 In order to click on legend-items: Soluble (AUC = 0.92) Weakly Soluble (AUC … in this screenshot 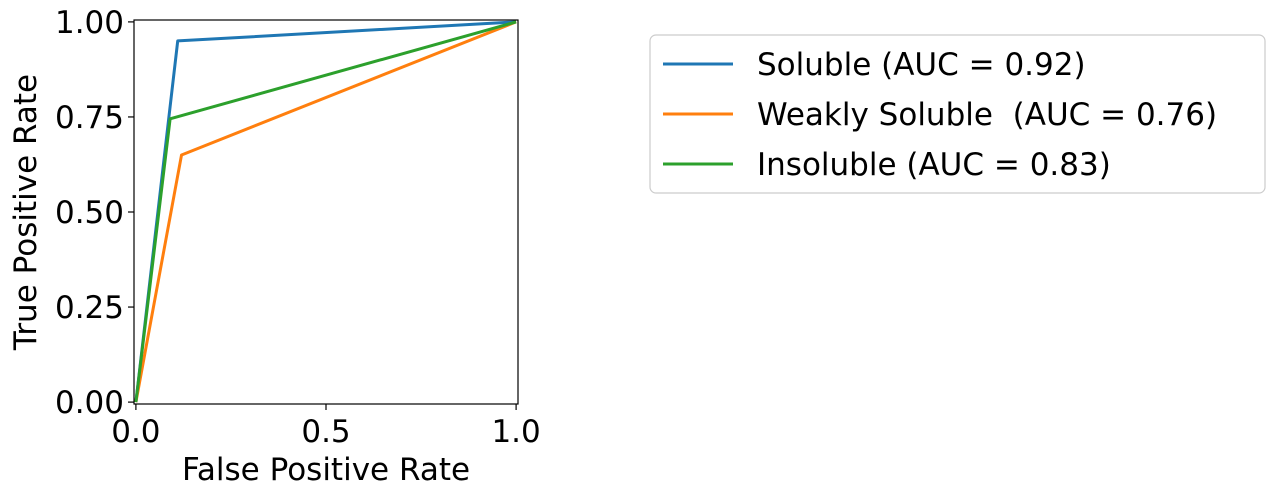, I will do `click(940, 115)`.